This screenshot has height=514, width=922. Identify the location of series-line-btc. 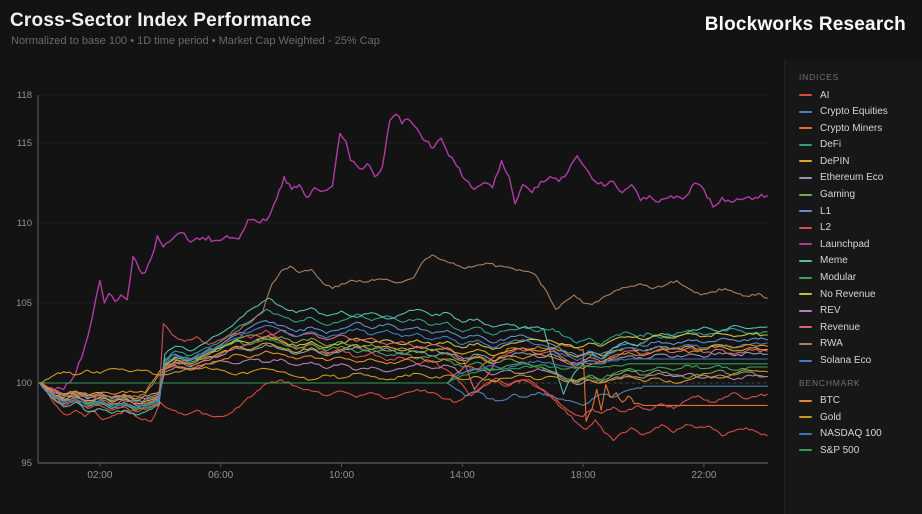
(403, 370).